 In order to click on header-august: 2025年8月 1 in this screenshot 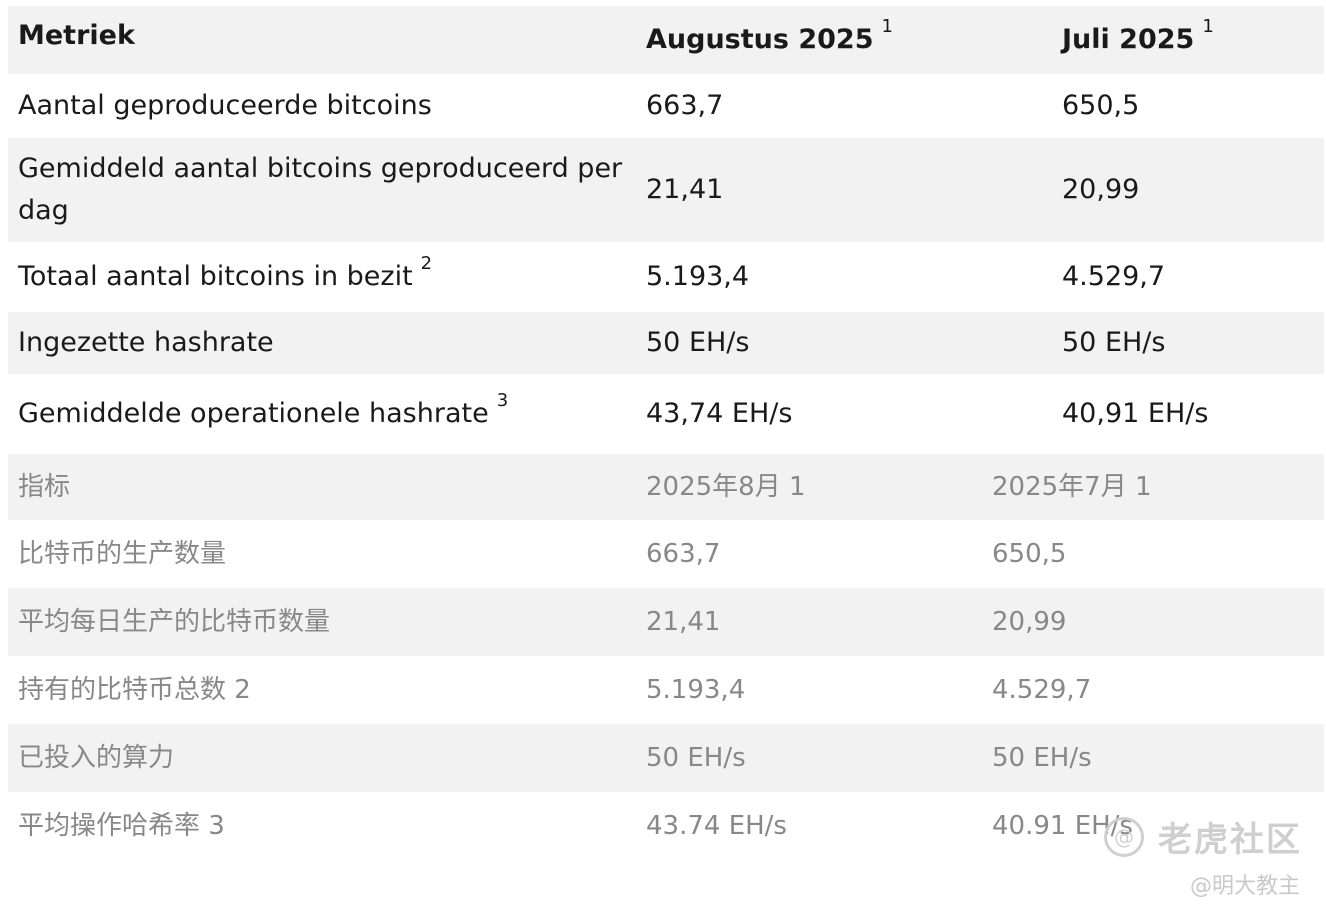, I will do `click(726, 487)`.